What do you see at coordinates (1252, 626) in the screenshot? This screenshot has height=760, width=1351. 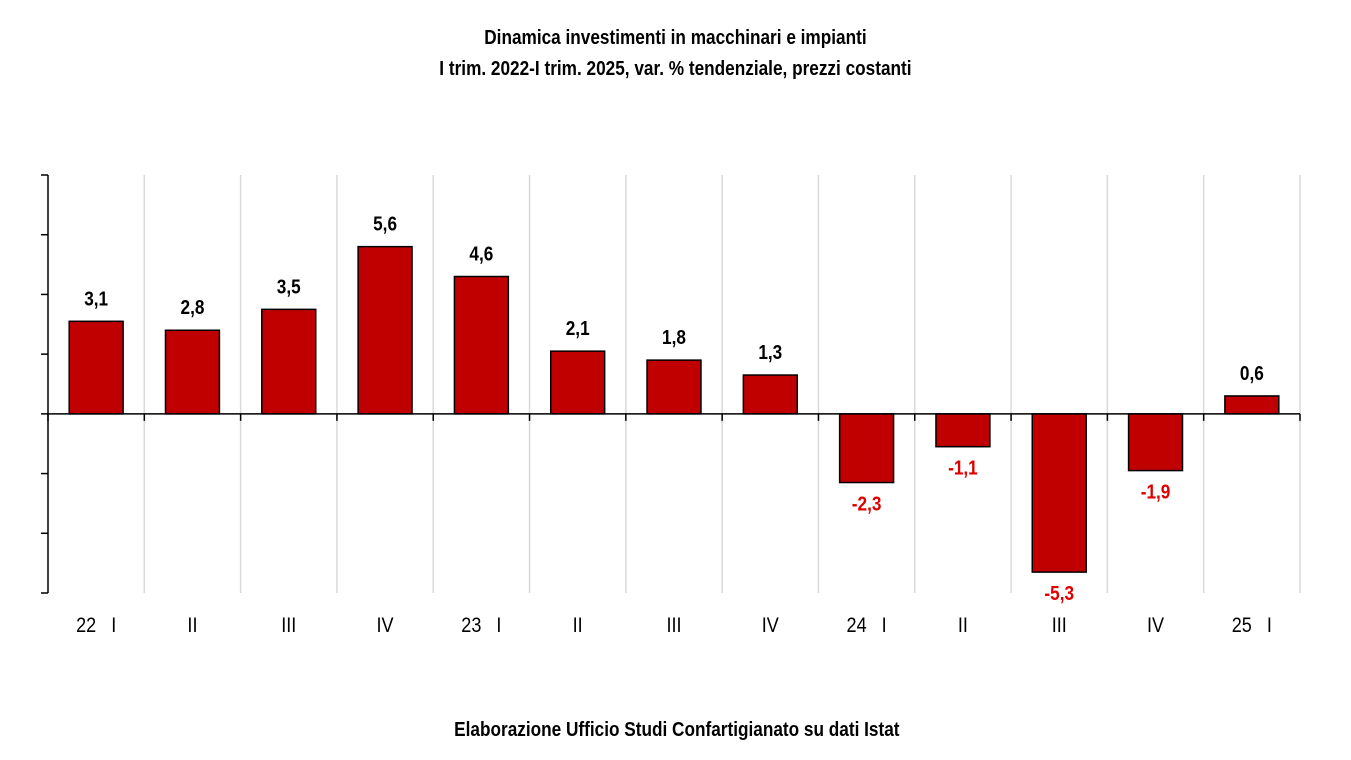 I see `x-tick-label: 25 I` at bounding box center [1252, 626].